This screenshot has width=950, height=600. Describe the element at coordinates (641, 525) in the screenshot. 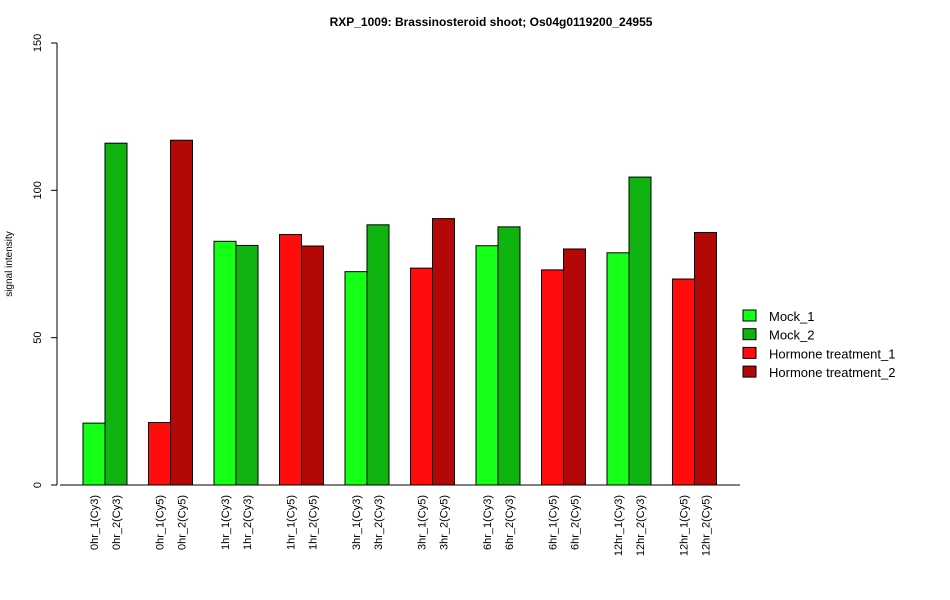

I see `x-tick-label: 12hr_2(Cy3)` at that location.